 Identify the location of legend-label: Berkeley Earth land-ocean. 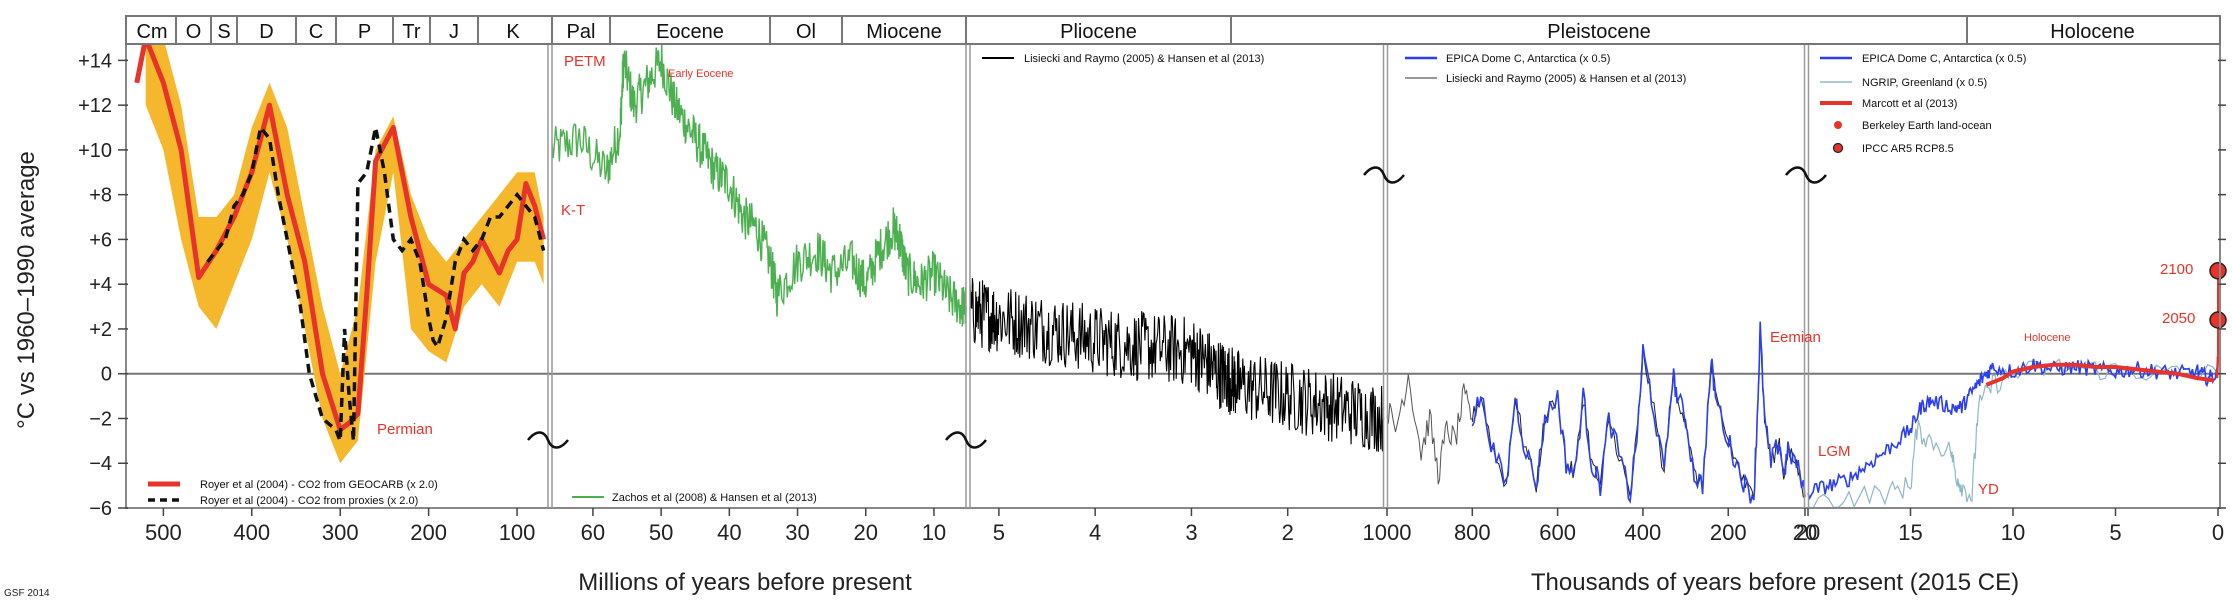
(1927, 126).